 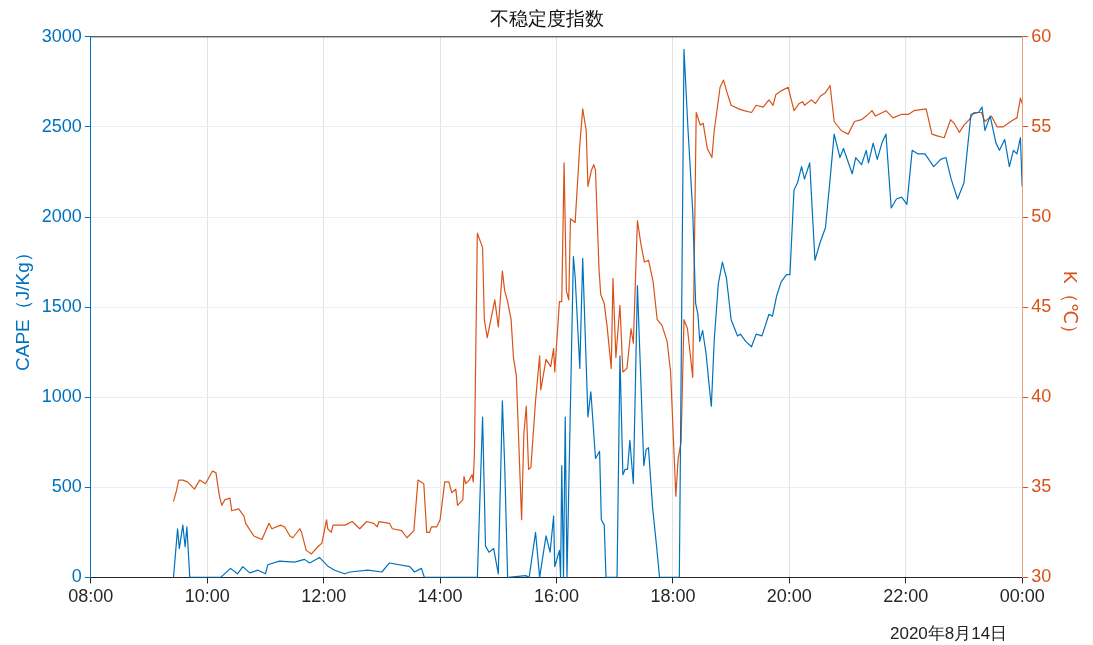 I want to click on y-tick-label: 2500, so click(x=61, y=125).